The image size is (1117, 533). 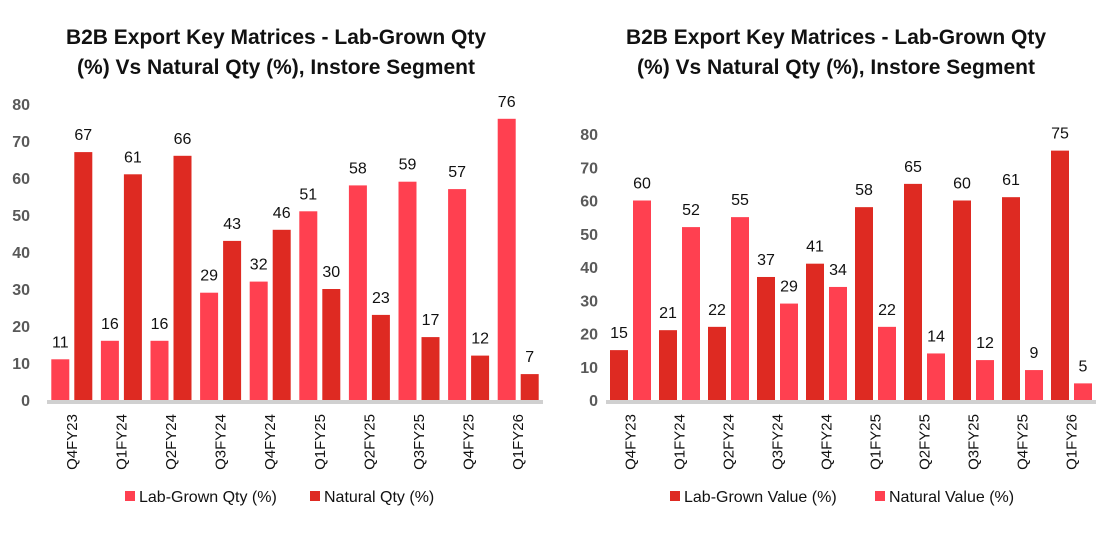 What do you see at coordinates (729, 442) in the screenshot?
I see `x-category-label: Q2FY24` at bounding box center [729, 442].